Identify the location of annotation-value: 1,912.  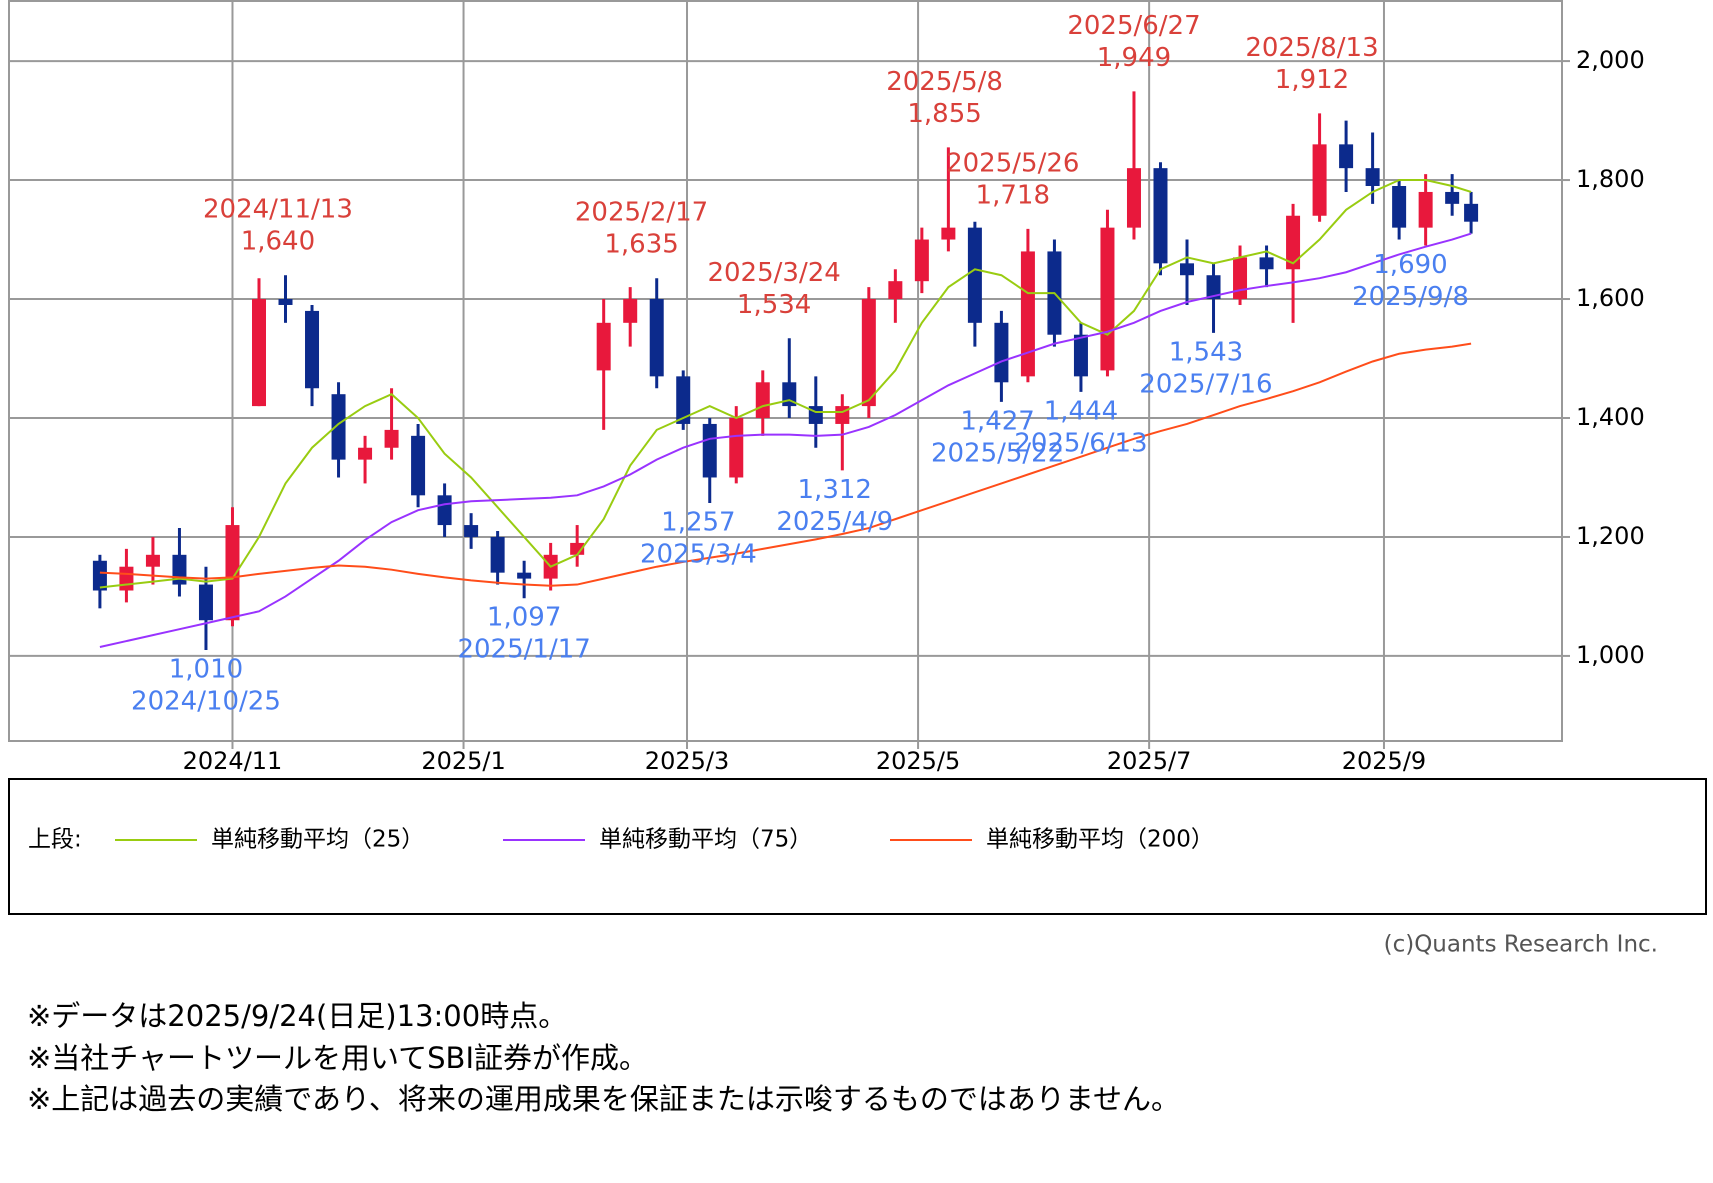
(1312, 80).